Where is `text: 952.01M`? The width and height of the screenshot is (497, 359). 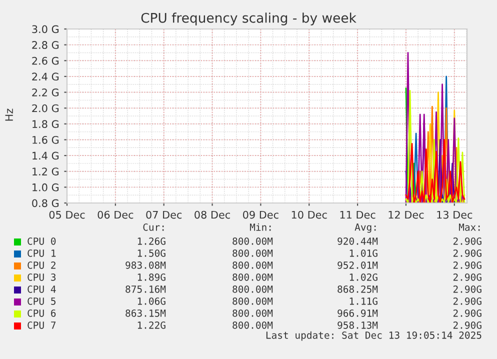
text: 952.01M is located at coordinates (358, 265).